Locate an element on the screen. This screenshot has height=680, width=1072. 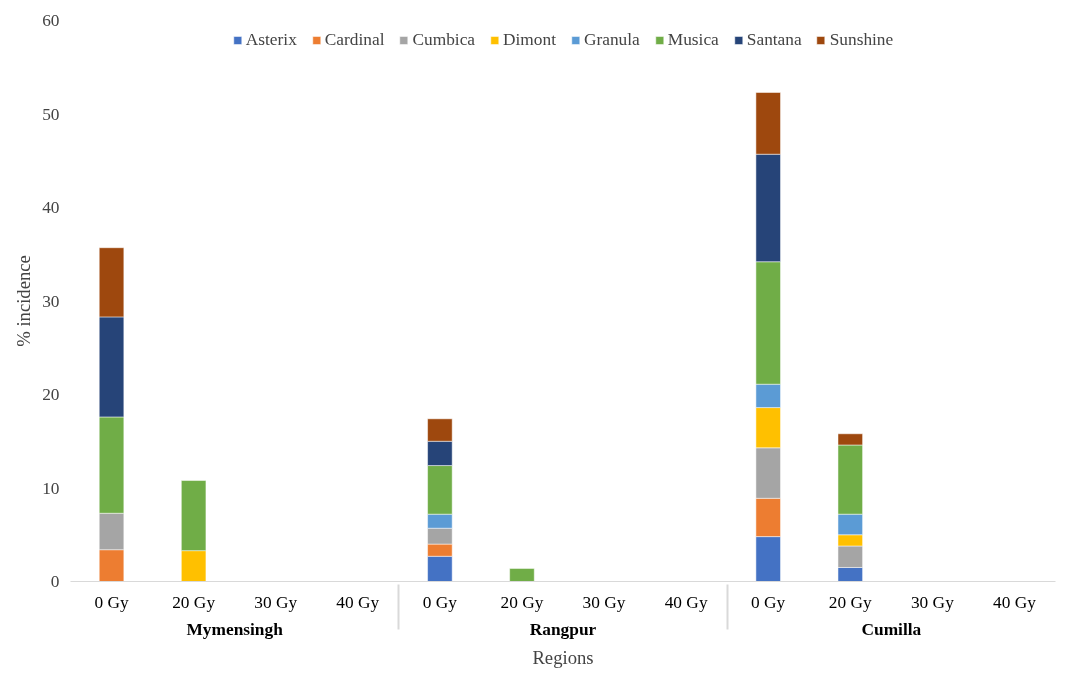
y-tick-label: 10 is located at coordinates (51, 488).